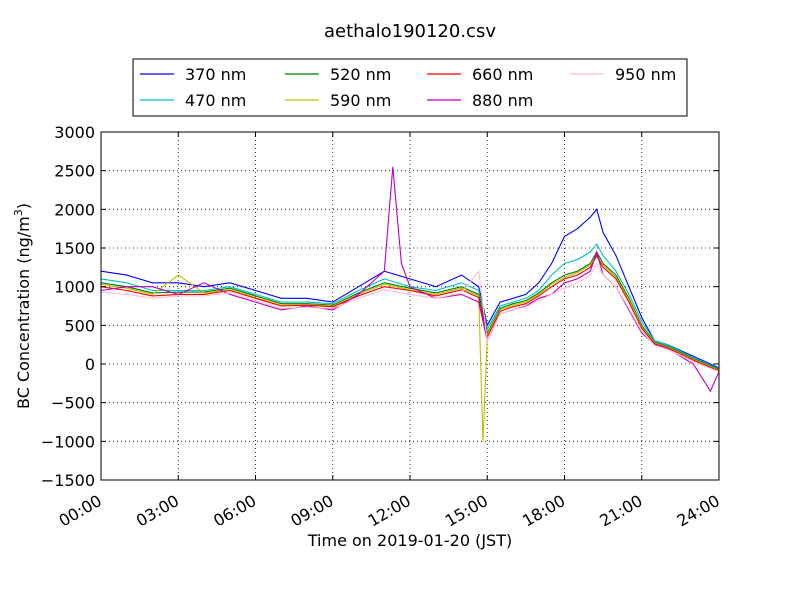 This screenshot has height=600, width=800. What do you see at coordinates (68, 441) in the screenshot?
I see `y-tick-label: −1000` at bounding box center [68, 441].